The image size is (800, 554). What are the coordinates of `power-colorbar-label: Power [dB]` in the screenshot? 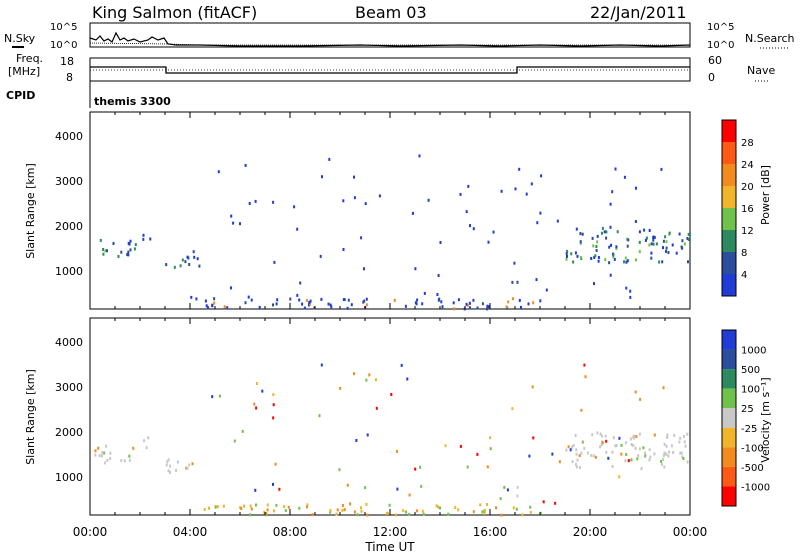 It's located at (765, 195).